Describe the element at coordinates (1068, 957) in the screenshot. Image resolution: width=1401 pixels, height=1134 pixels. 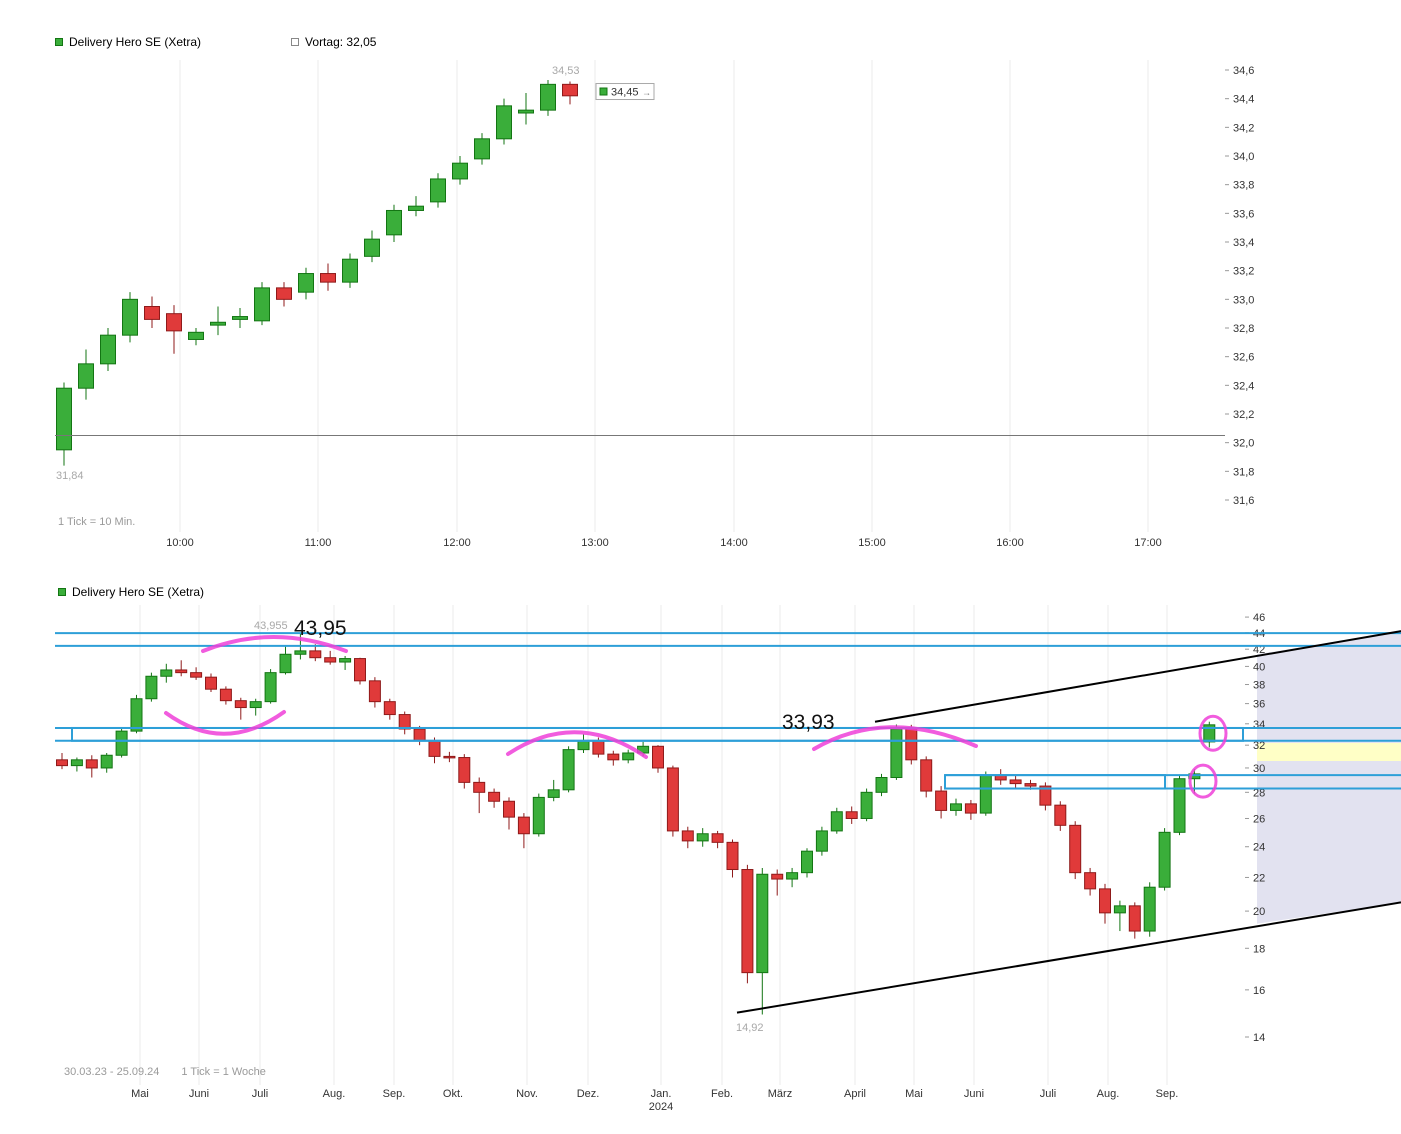
I see `lower-trendline` at that location.